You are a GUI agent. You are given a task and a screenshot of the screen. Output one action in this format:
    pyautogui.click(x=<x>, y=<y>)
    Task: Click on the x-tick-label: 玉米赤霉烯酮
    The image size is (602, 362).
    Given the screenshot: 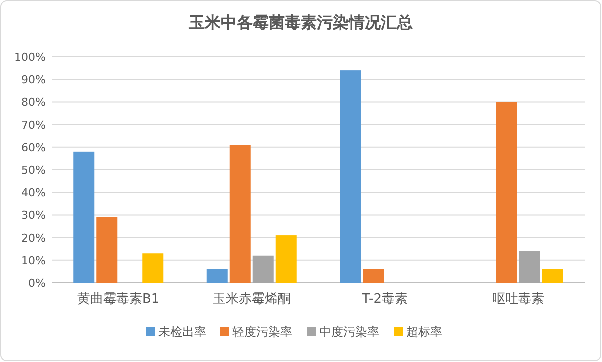 What is the action you would take?
    pyautogui.click(x=251, y=299)
    